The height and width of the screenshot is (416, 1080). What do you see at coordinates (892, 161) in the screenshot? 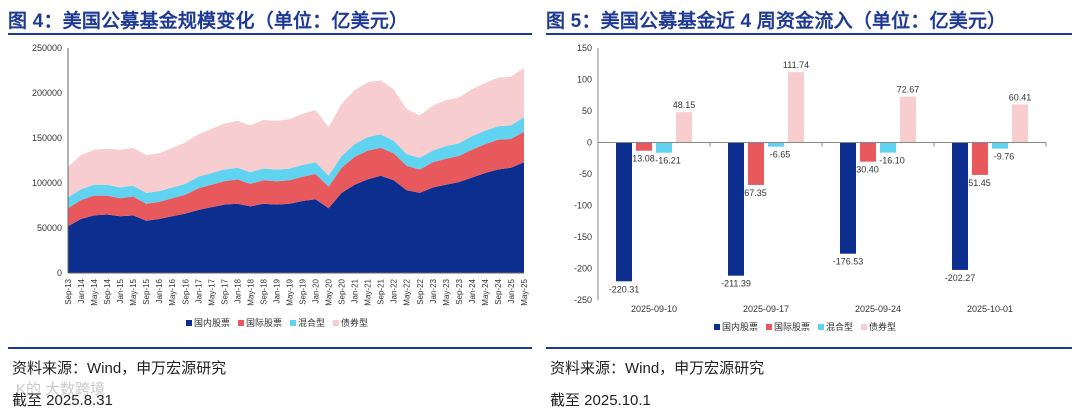
I see `data-label: -16.10` at bounding box center [892, 161].